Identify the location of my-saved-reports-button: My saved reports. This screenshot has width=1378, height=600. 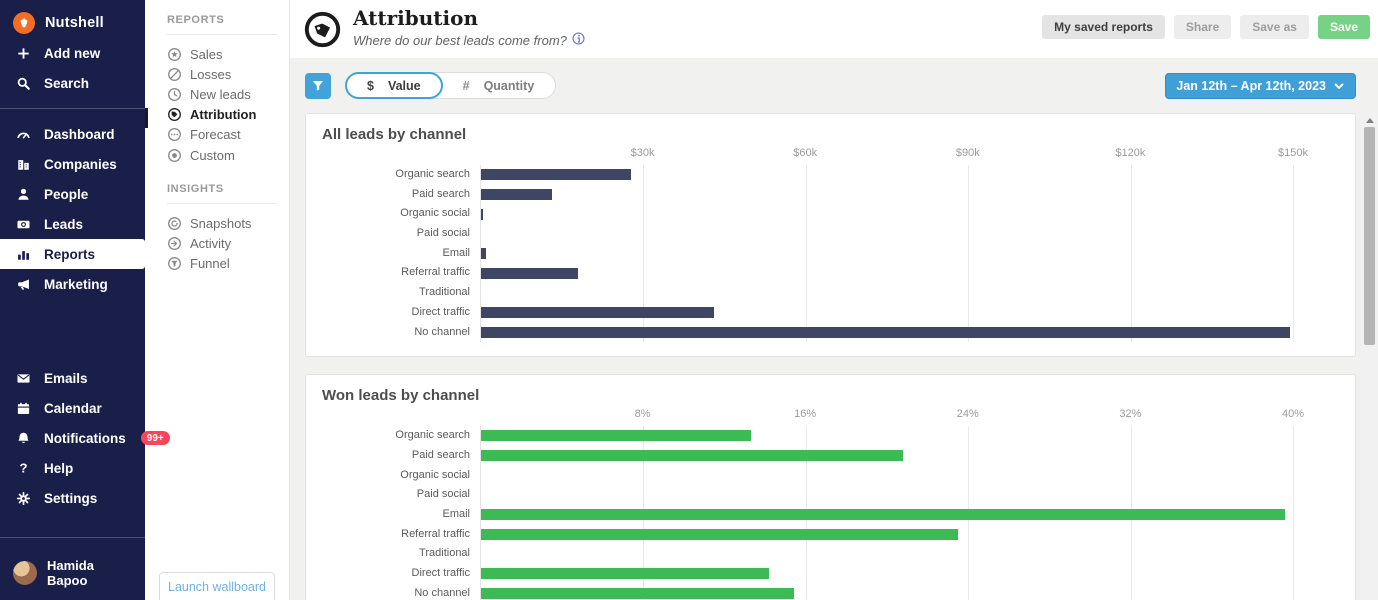
(1103, 27).